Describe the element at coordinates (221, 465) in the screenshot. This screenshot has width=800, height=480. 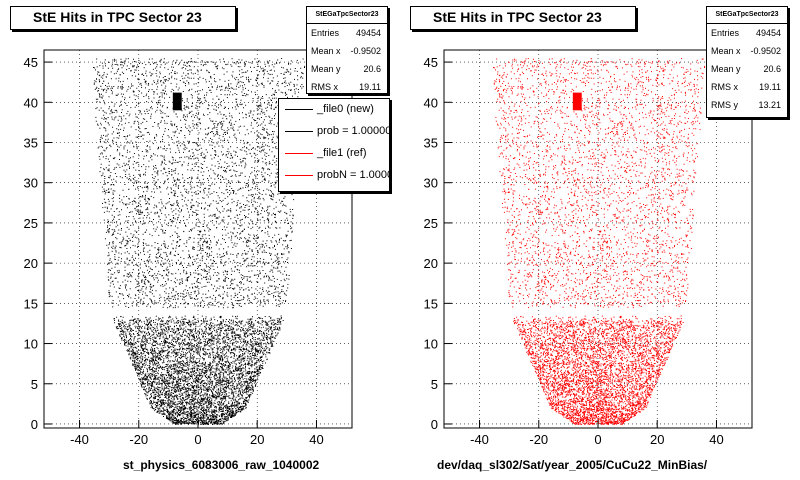
I see `x-axis-caption-left: st_physics_6083006_raw_1040002` at that location.